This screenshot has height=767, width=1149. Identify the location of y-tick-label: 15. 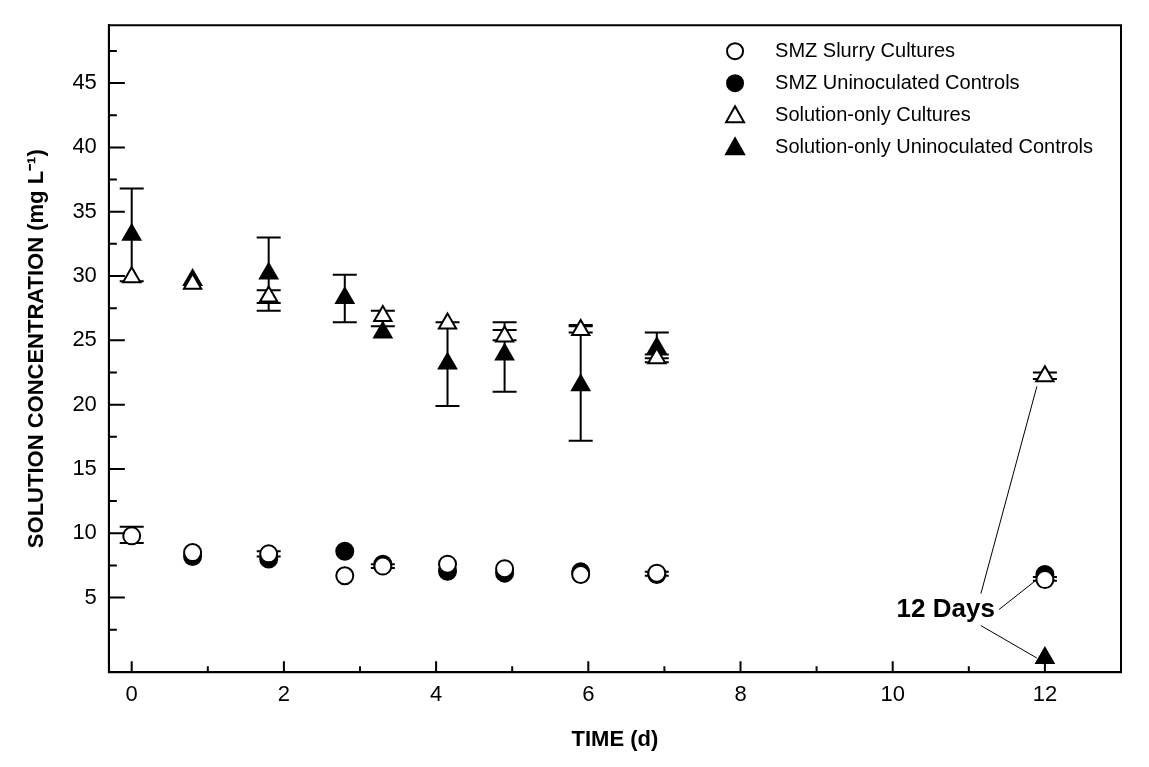
(84, 468).